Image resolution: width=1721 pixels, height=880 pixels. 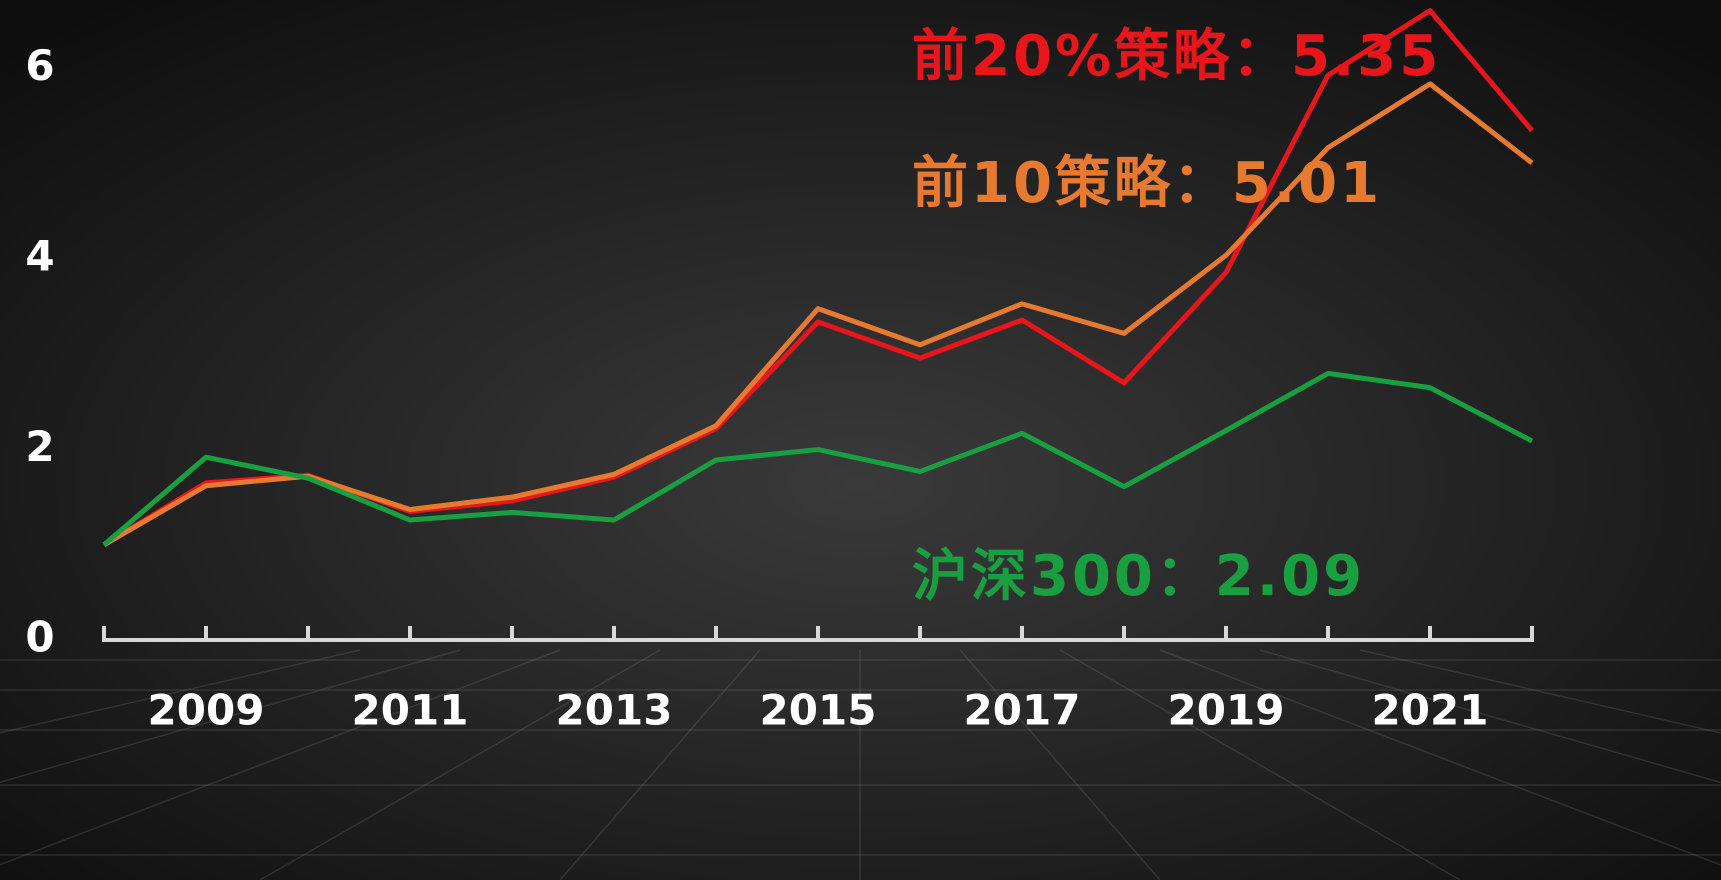 I want to click on y-tick-label: 6, so click(x=39, y=65).